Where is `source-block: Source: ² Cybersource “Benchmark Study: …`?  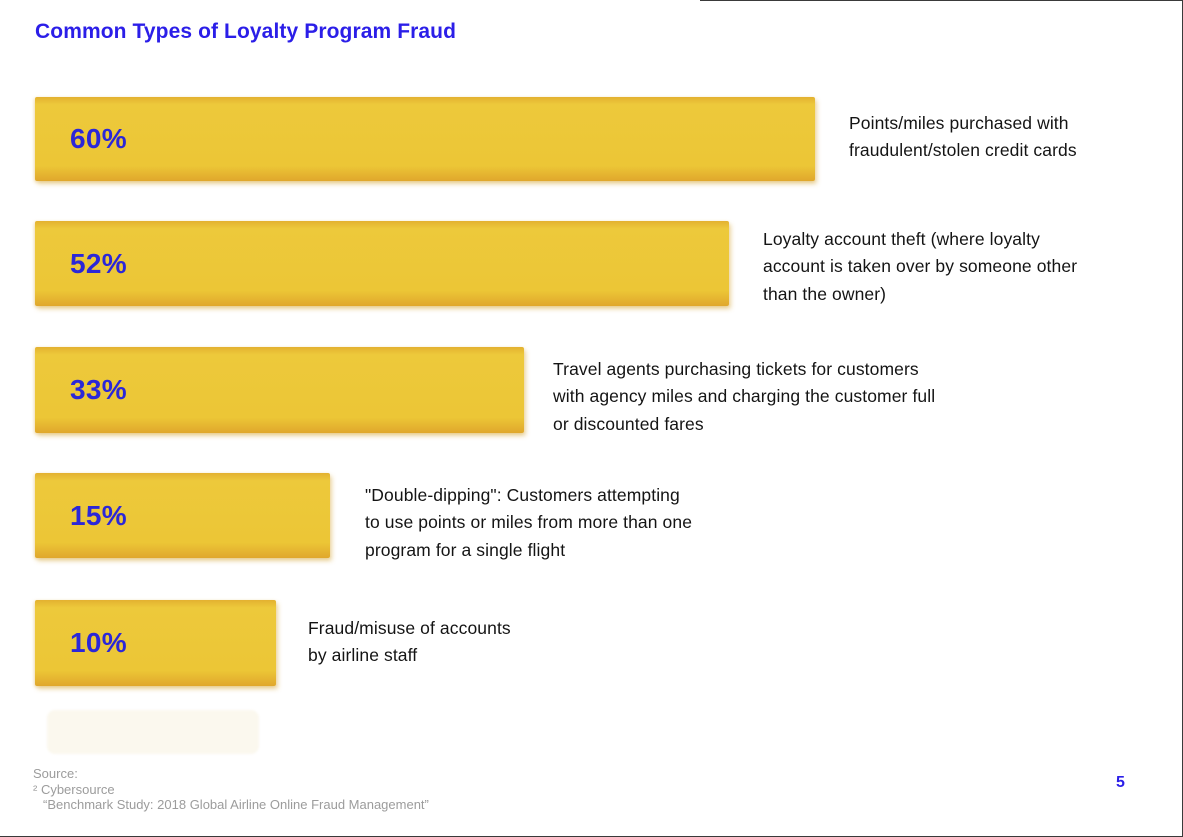 source-block: Source: ² Cybersource “Benchmark Study: … is located at coordinates (231, 789).